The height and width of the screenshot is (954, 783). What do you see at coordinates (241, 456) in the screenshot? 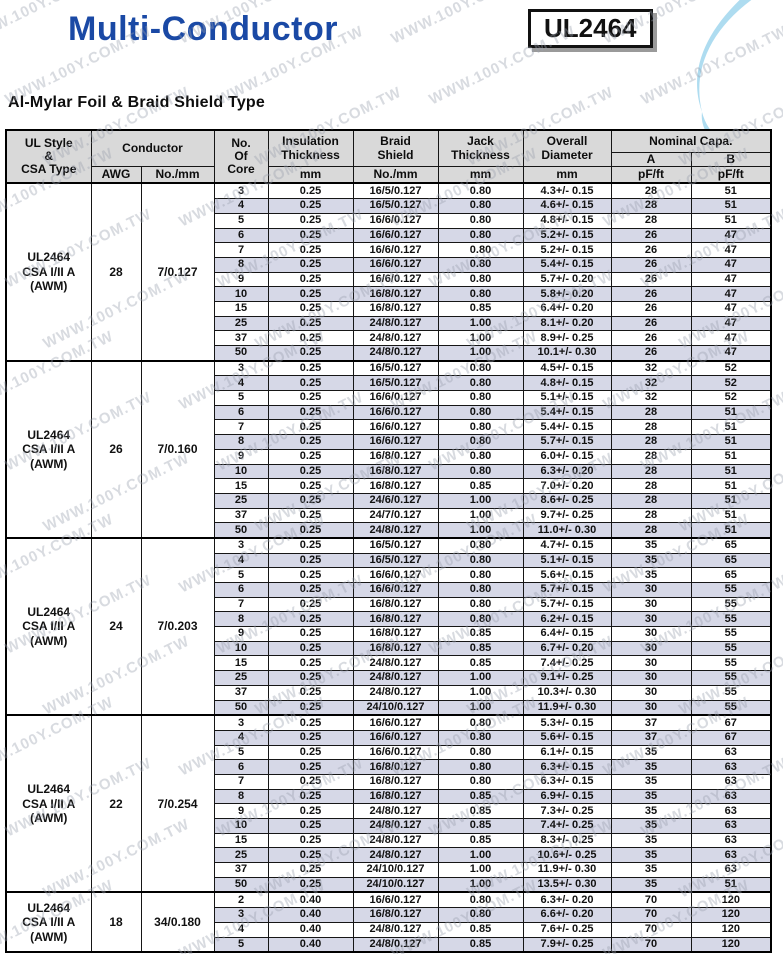
I see `core-count-cell: 9` at bounding box center [241, 456].